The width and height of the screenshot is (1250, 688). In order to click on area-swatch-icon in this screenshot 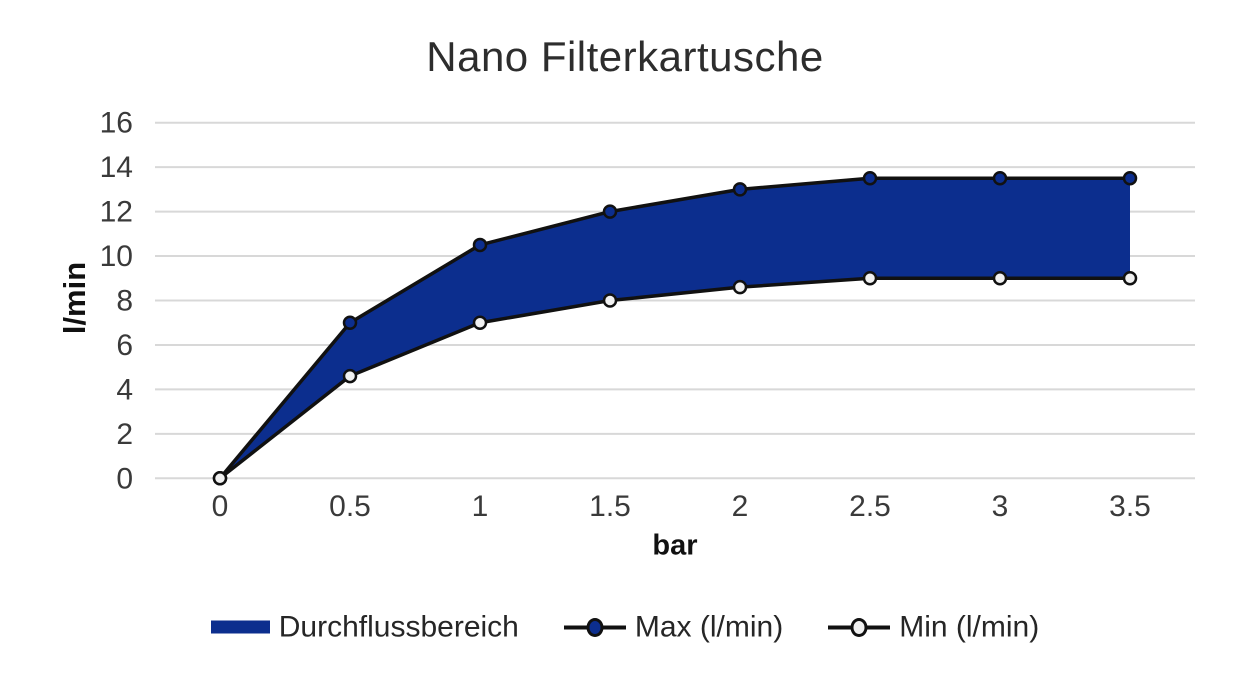, I will do `click(240, 627)`.